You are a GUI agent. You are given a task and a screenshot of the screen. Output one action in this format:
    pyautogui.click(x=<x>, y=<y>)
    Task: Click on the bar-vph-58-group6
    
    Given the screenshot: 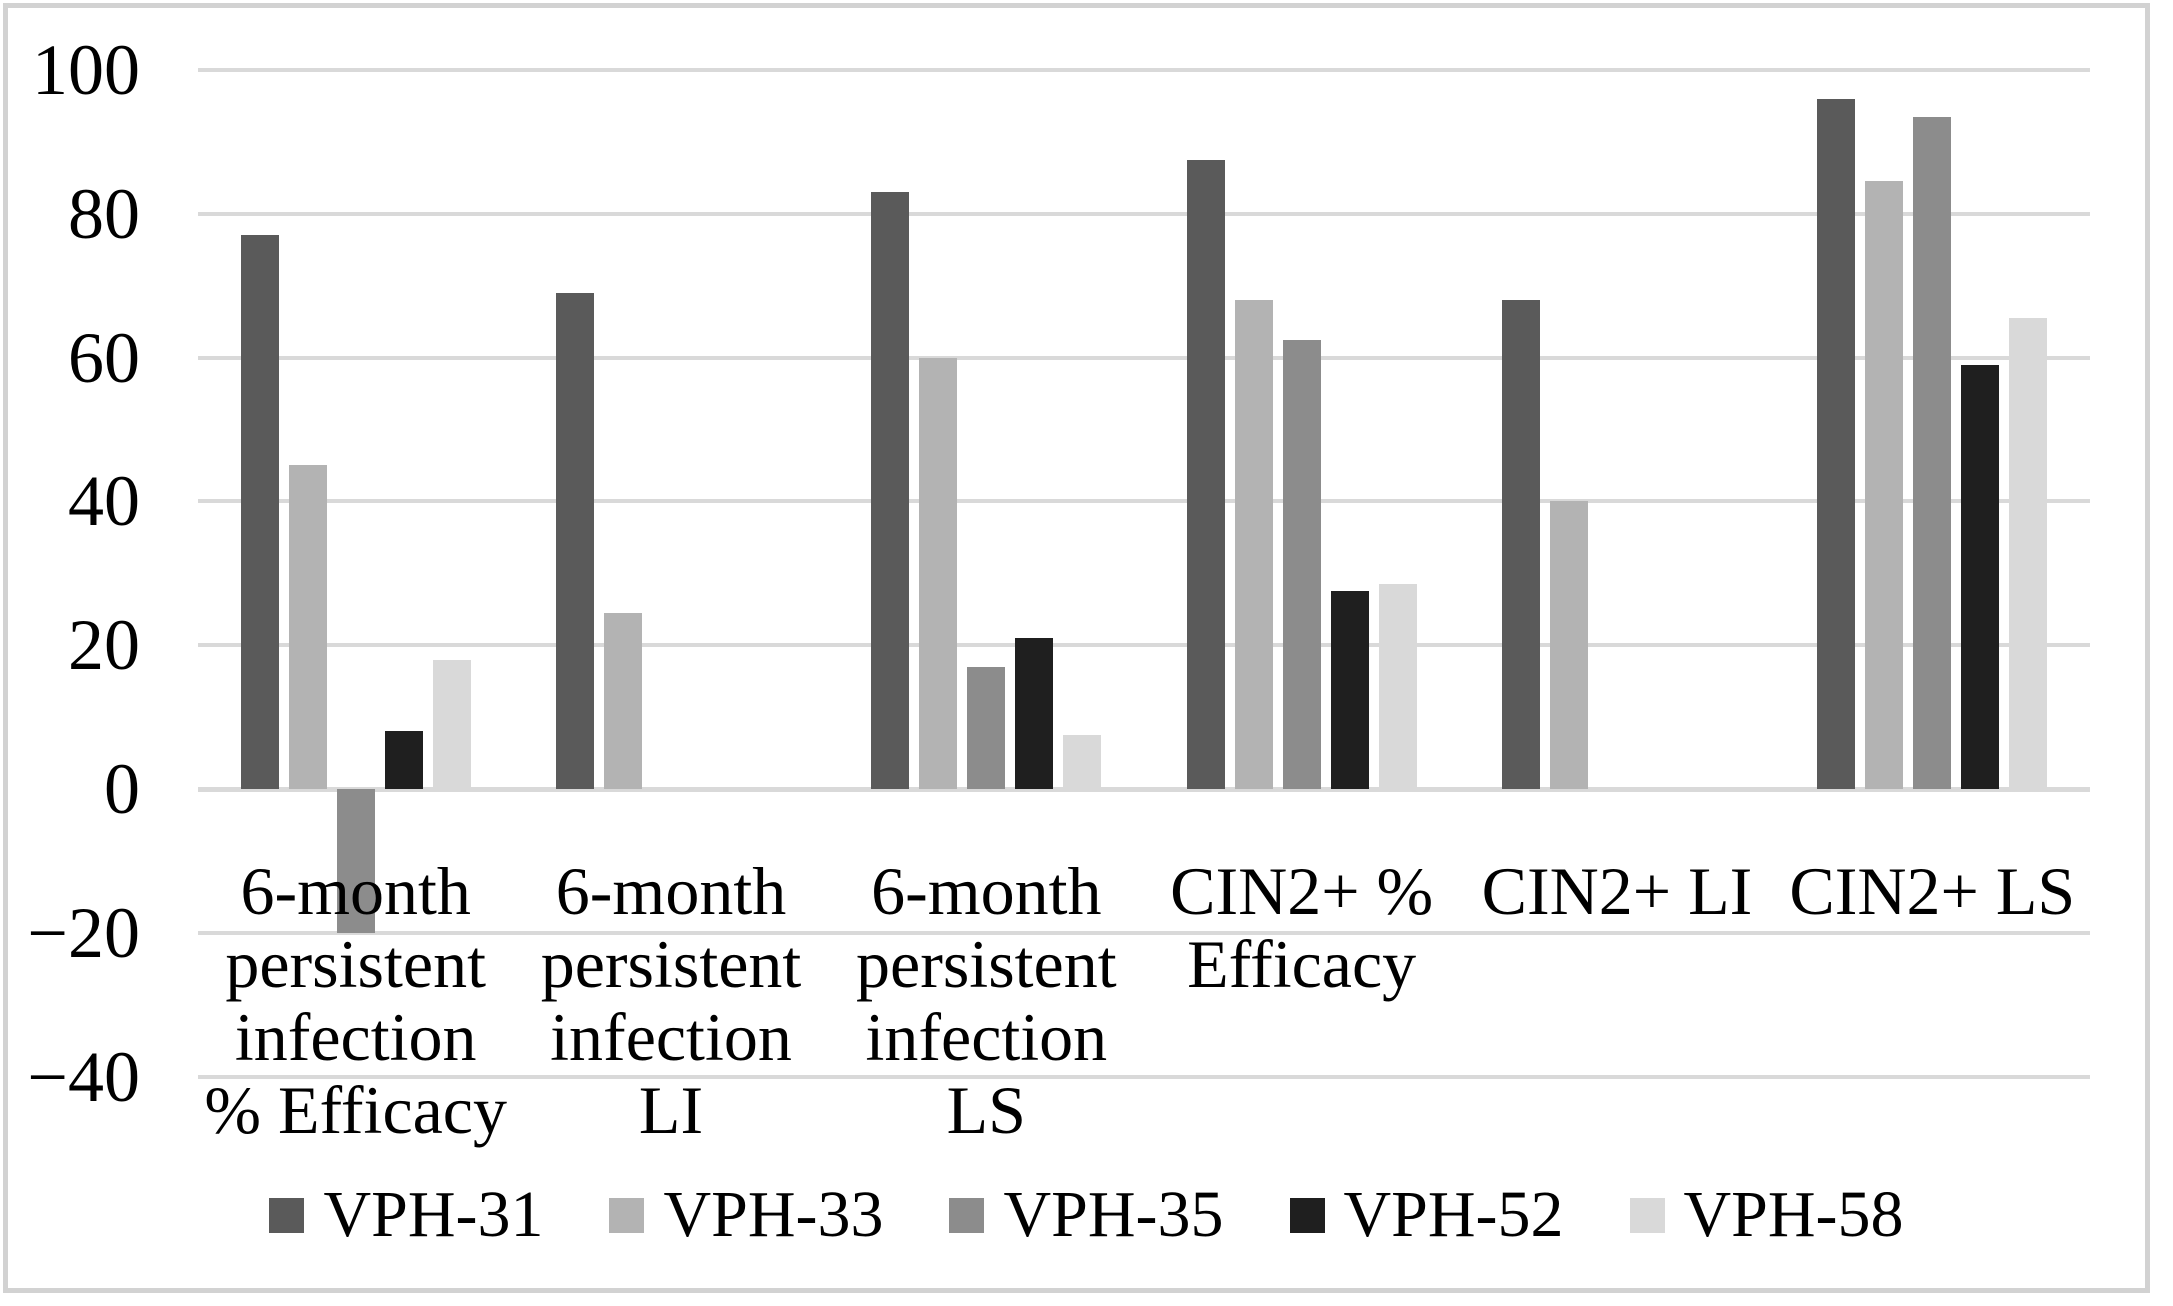 What is the action you would take?
    pyautogui.click(x=2028, y=553)
    